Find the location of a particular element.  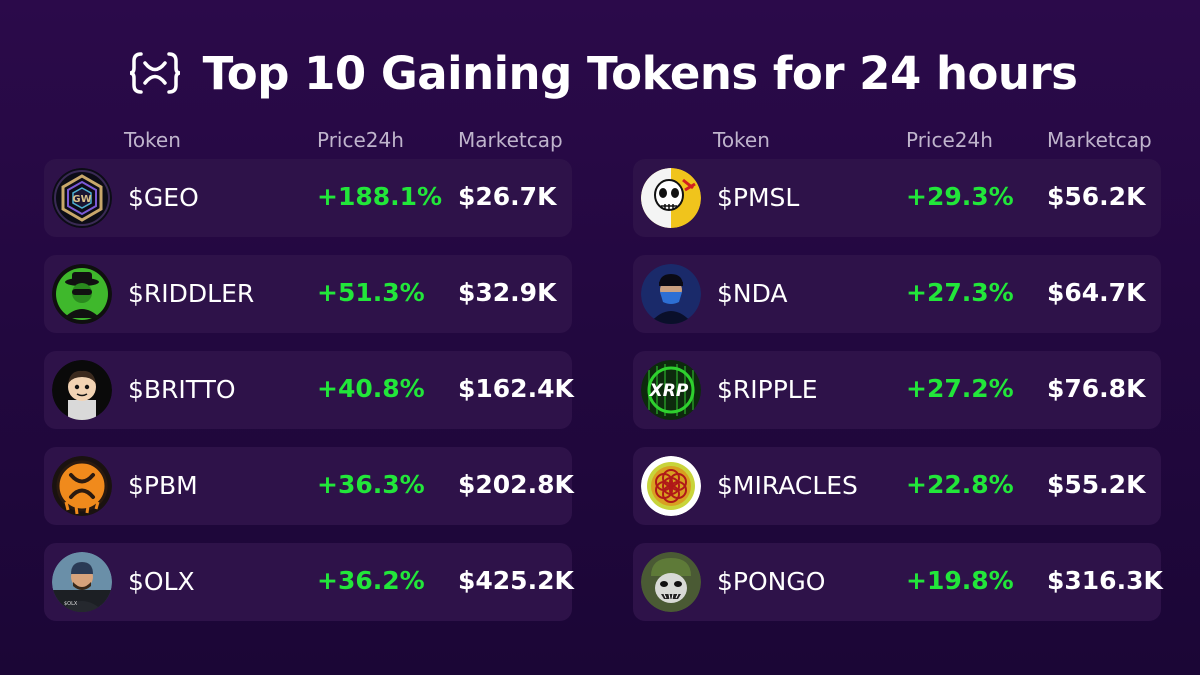

page-title: Top 10 Gaining Tokens for 24 hours is located at coordinates (640, 73).